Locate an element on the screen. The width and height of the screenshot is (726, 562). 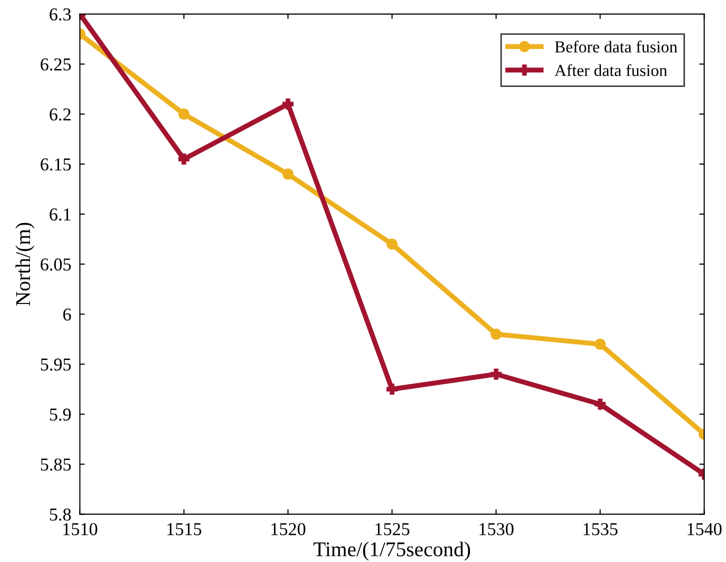
x-tick-label: 1540 is located at coordinates (705, 529).